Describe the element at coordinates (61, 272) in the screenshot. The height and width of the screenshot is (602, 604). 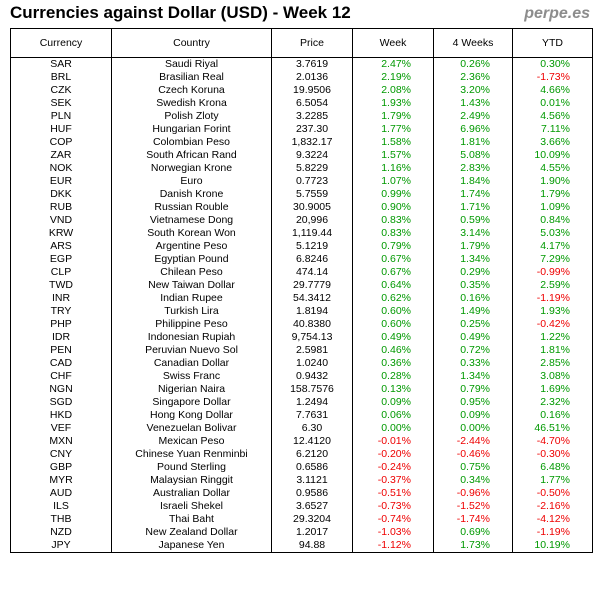
I see `currency-code-cell: CLP` at that location.